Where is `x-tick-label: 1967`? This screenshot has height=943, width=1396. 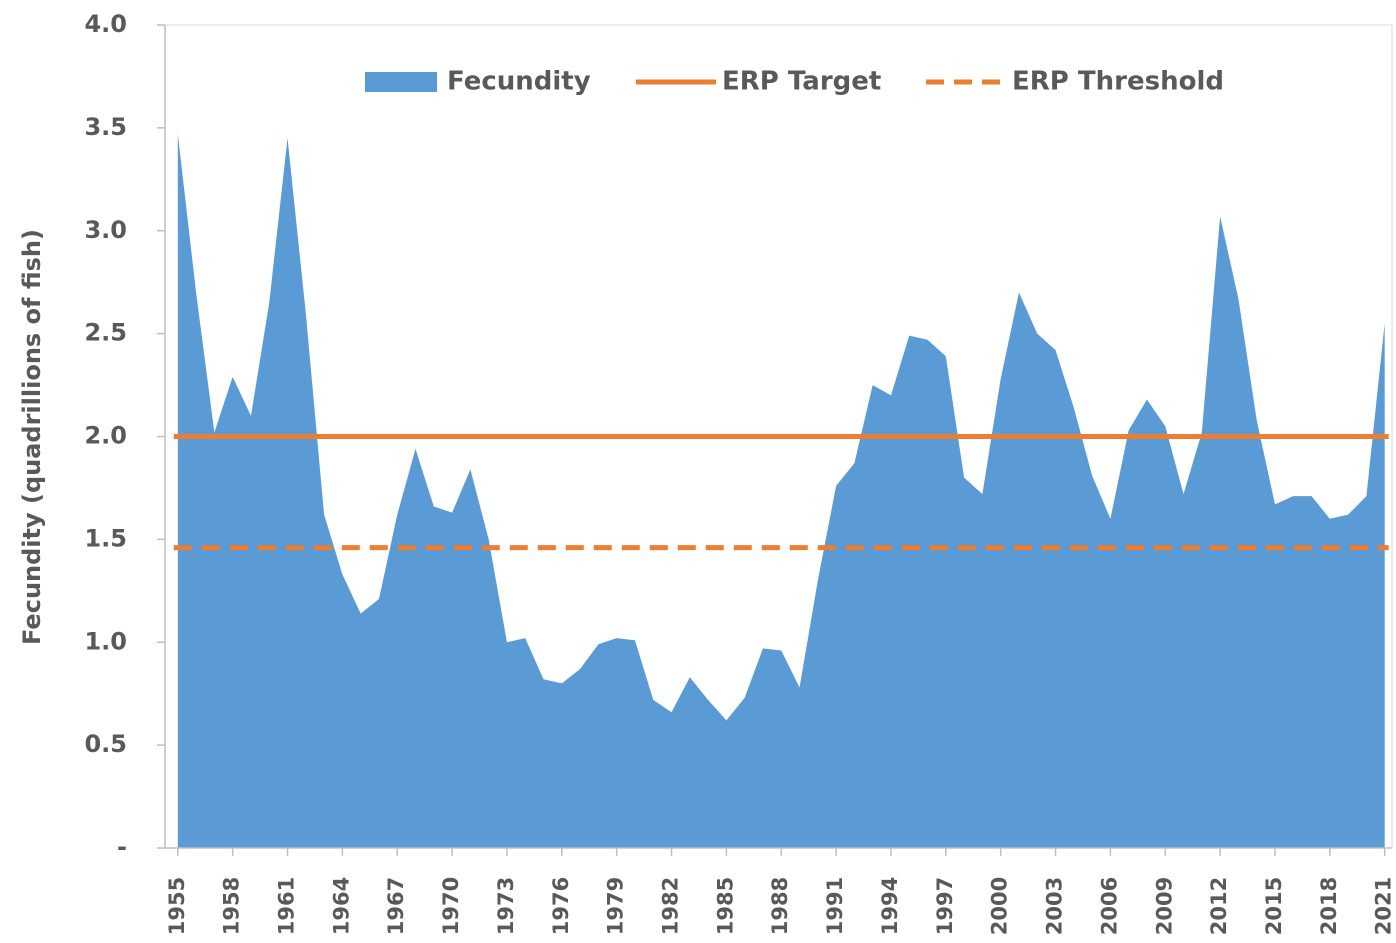
x-tick-label: 1967 is located at coordinates (396, 906).